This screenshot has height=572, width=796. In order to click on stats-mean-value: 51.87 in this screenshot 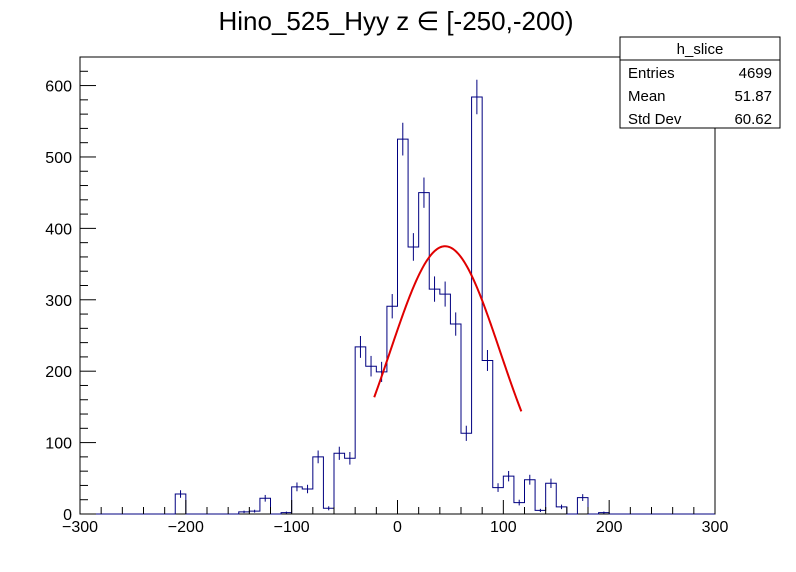, I will do `click(753, 96)`.